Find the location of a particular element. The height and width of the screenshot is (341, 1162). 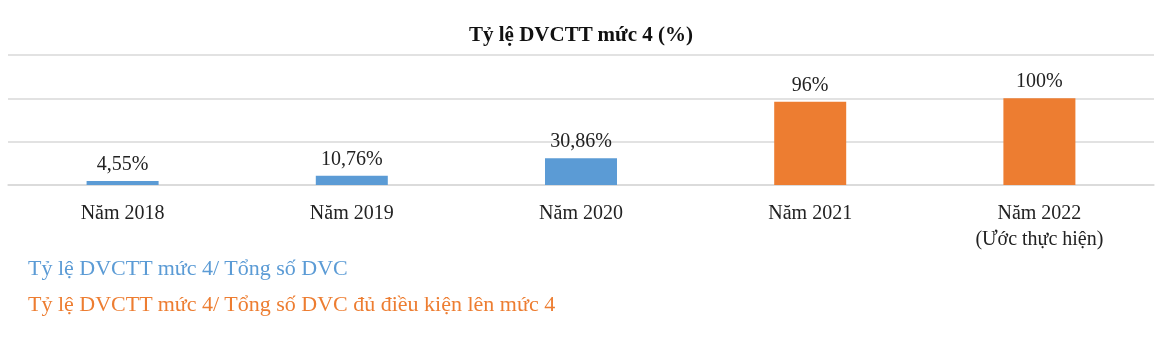

data-label: 30,86% is located at coordinates (581, 140).